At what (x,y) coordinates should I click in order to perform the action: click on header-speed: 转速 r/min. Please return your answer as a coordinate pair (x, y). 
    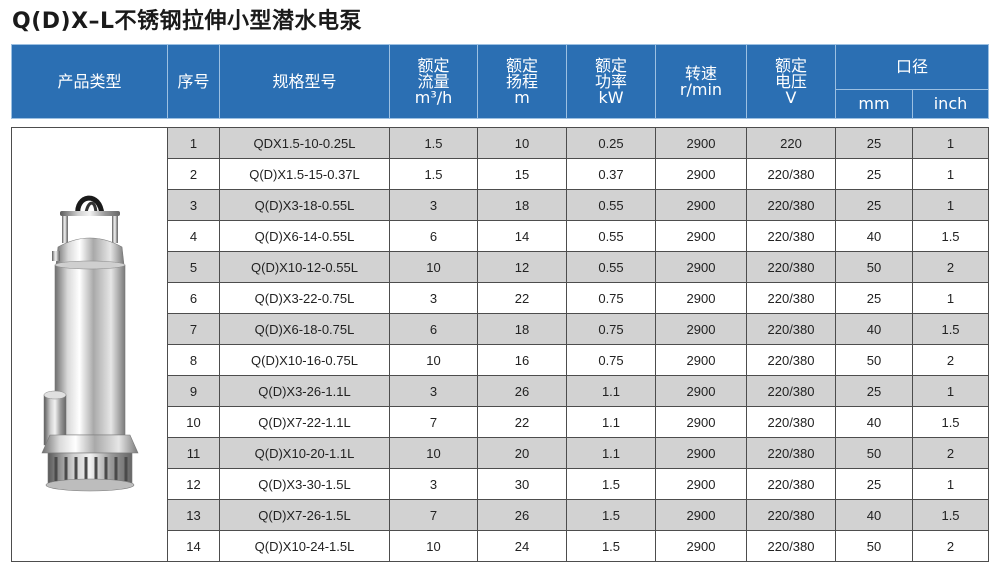
    Looking at the image, I should click on (701, 81).